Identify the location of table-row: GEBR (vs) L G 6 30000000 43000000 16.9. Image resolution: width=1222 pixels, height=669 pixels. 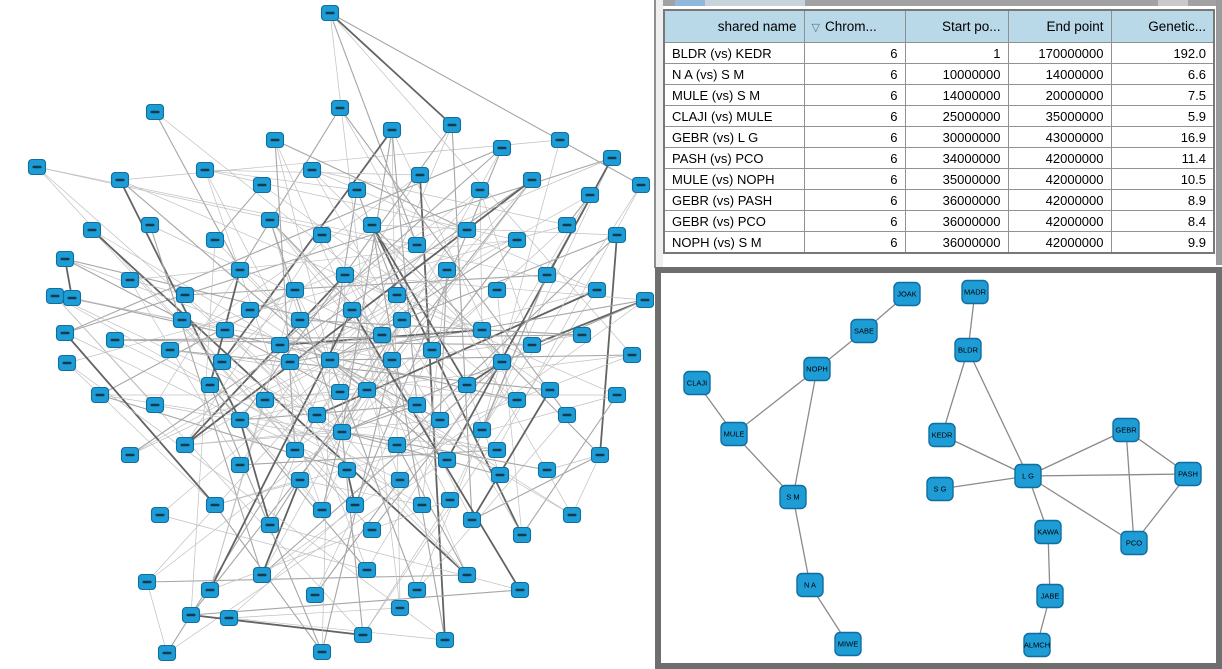
(939, 137).